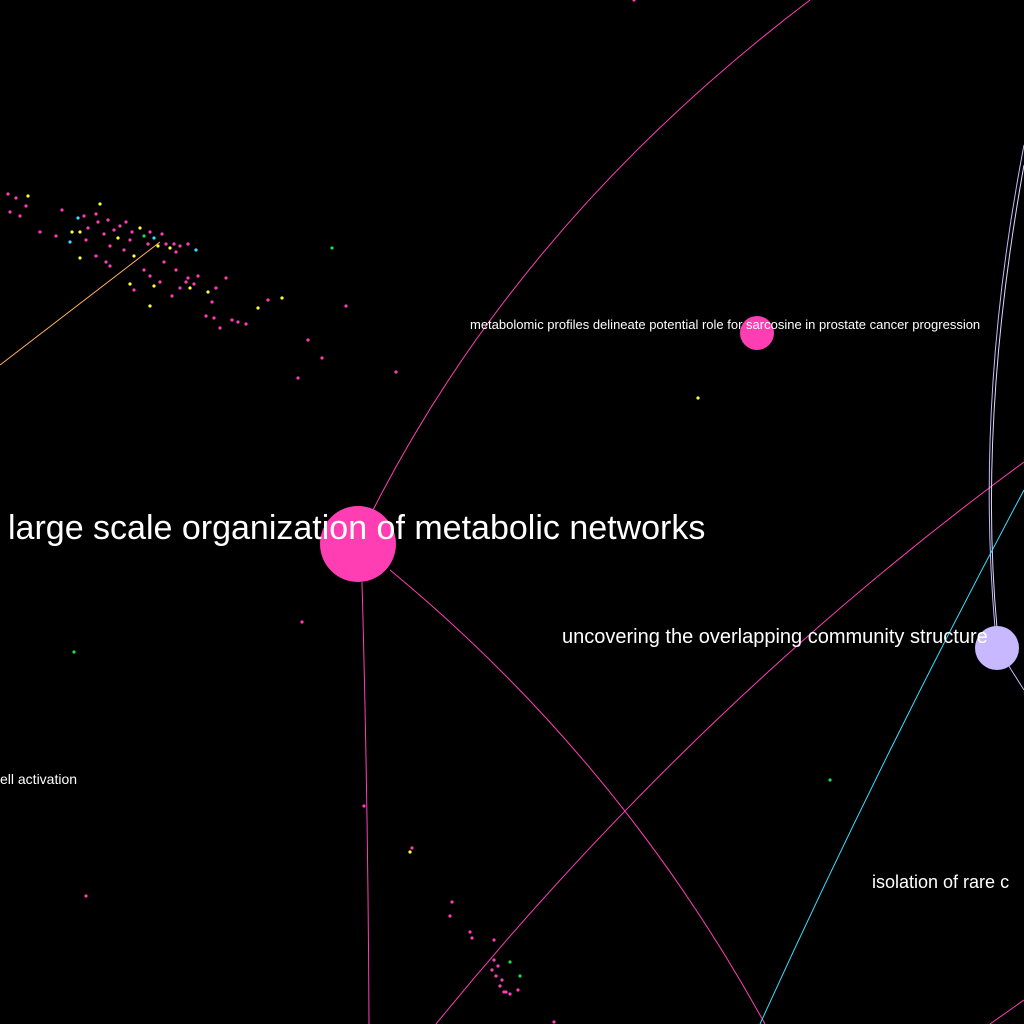  I want to click on node-metabolomic-profiles, so click(757, 333).